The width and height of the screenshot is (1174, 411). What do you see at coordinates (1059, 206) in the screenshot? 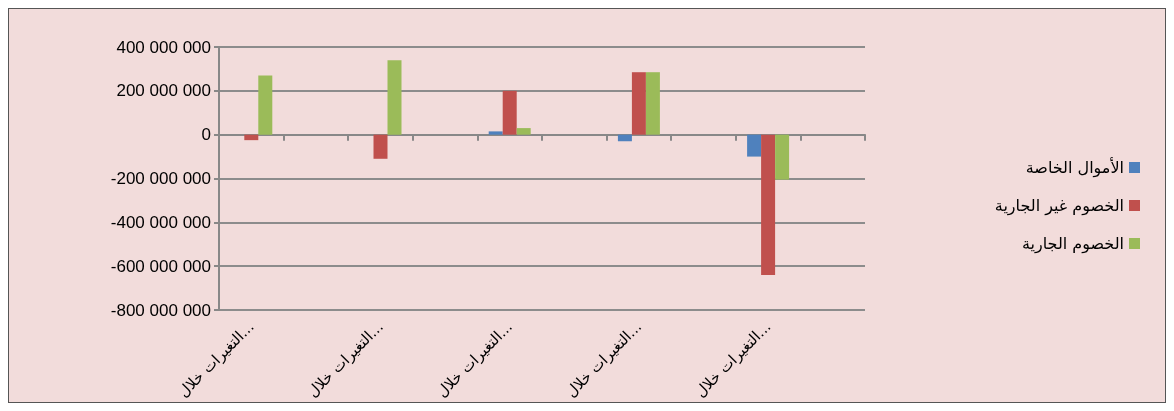
I see `legend-label: الخصوم غير الجارية` at bounding box center [1059, 206].